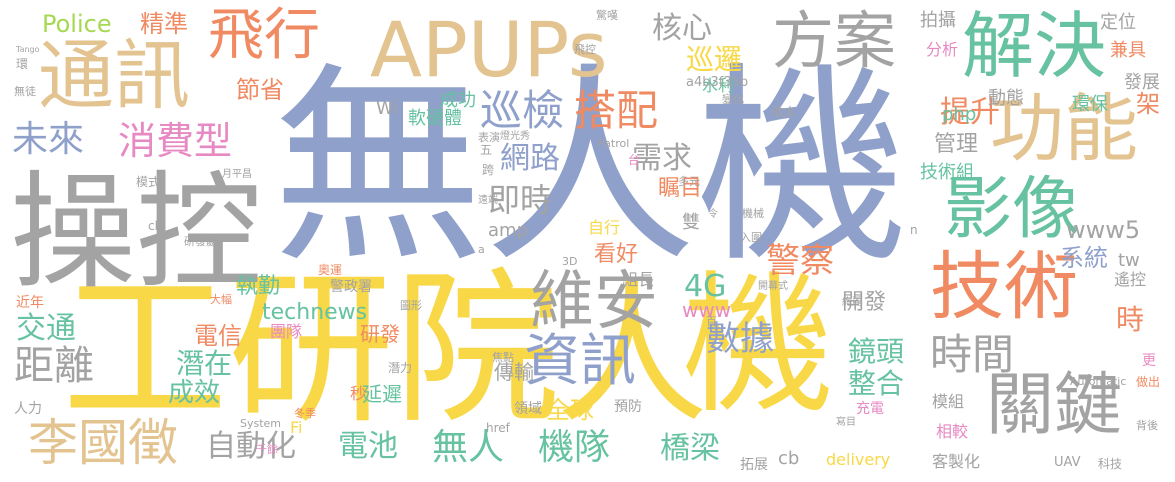 This screenshot has width=1175, height=482. What do you see at coordinates (286, 331) in the screenshot?
I see `word-tuandui: 團隊` at bounding box center [286, 331].